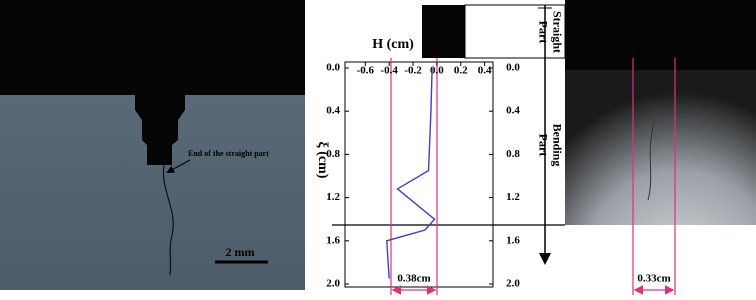 The image size is (756, 300). I want to click on y-tick-label: 0.4, so click(333, 111).